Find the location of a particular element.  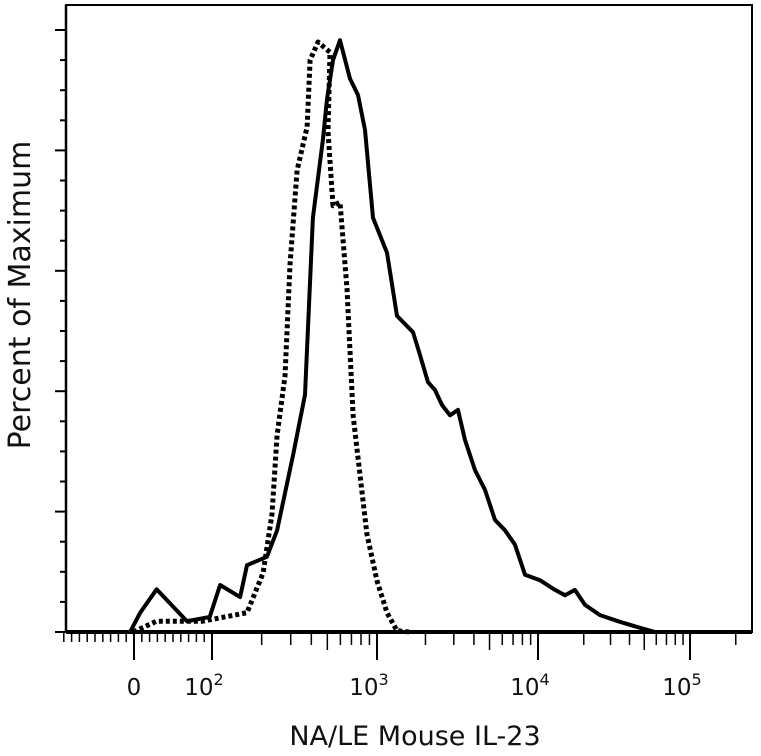

y-axis-title: Percent of Maximum is located at coordinates (20, 295).